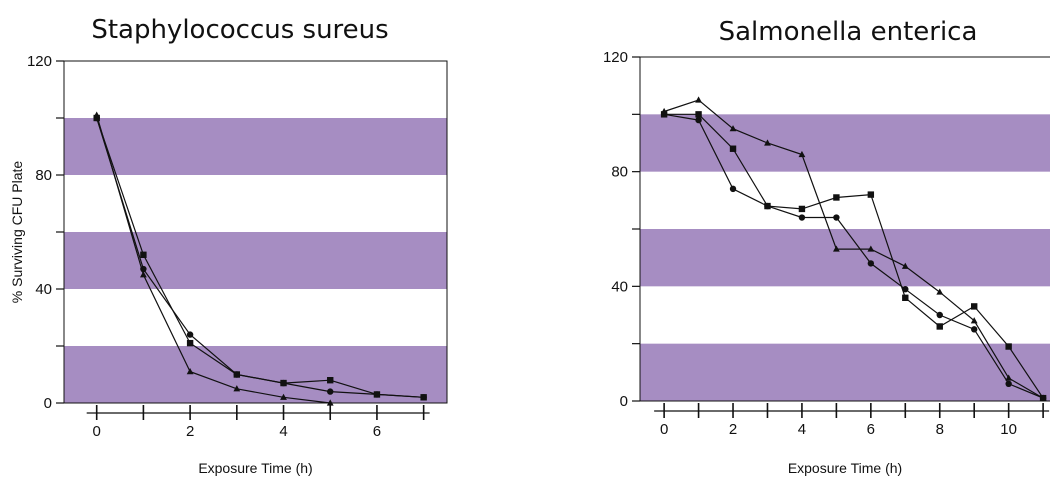  I want to click on series-triangle, so click(213, 258).